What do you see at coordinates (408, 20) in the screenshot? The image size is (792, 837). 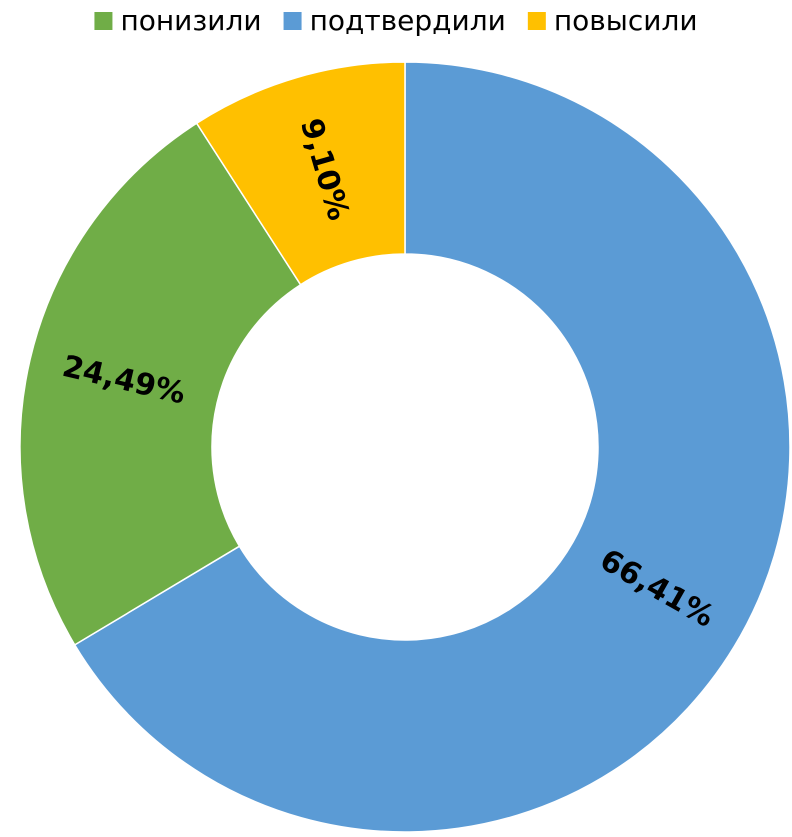 I see `legend-label: подтвердили` at bounding box center [408, 20].